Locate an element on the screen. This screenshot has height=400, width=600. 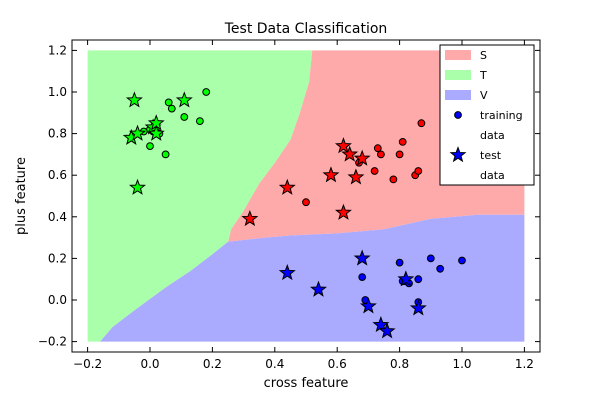
legend-item-v-label: V is located at coordinates (484, 95).